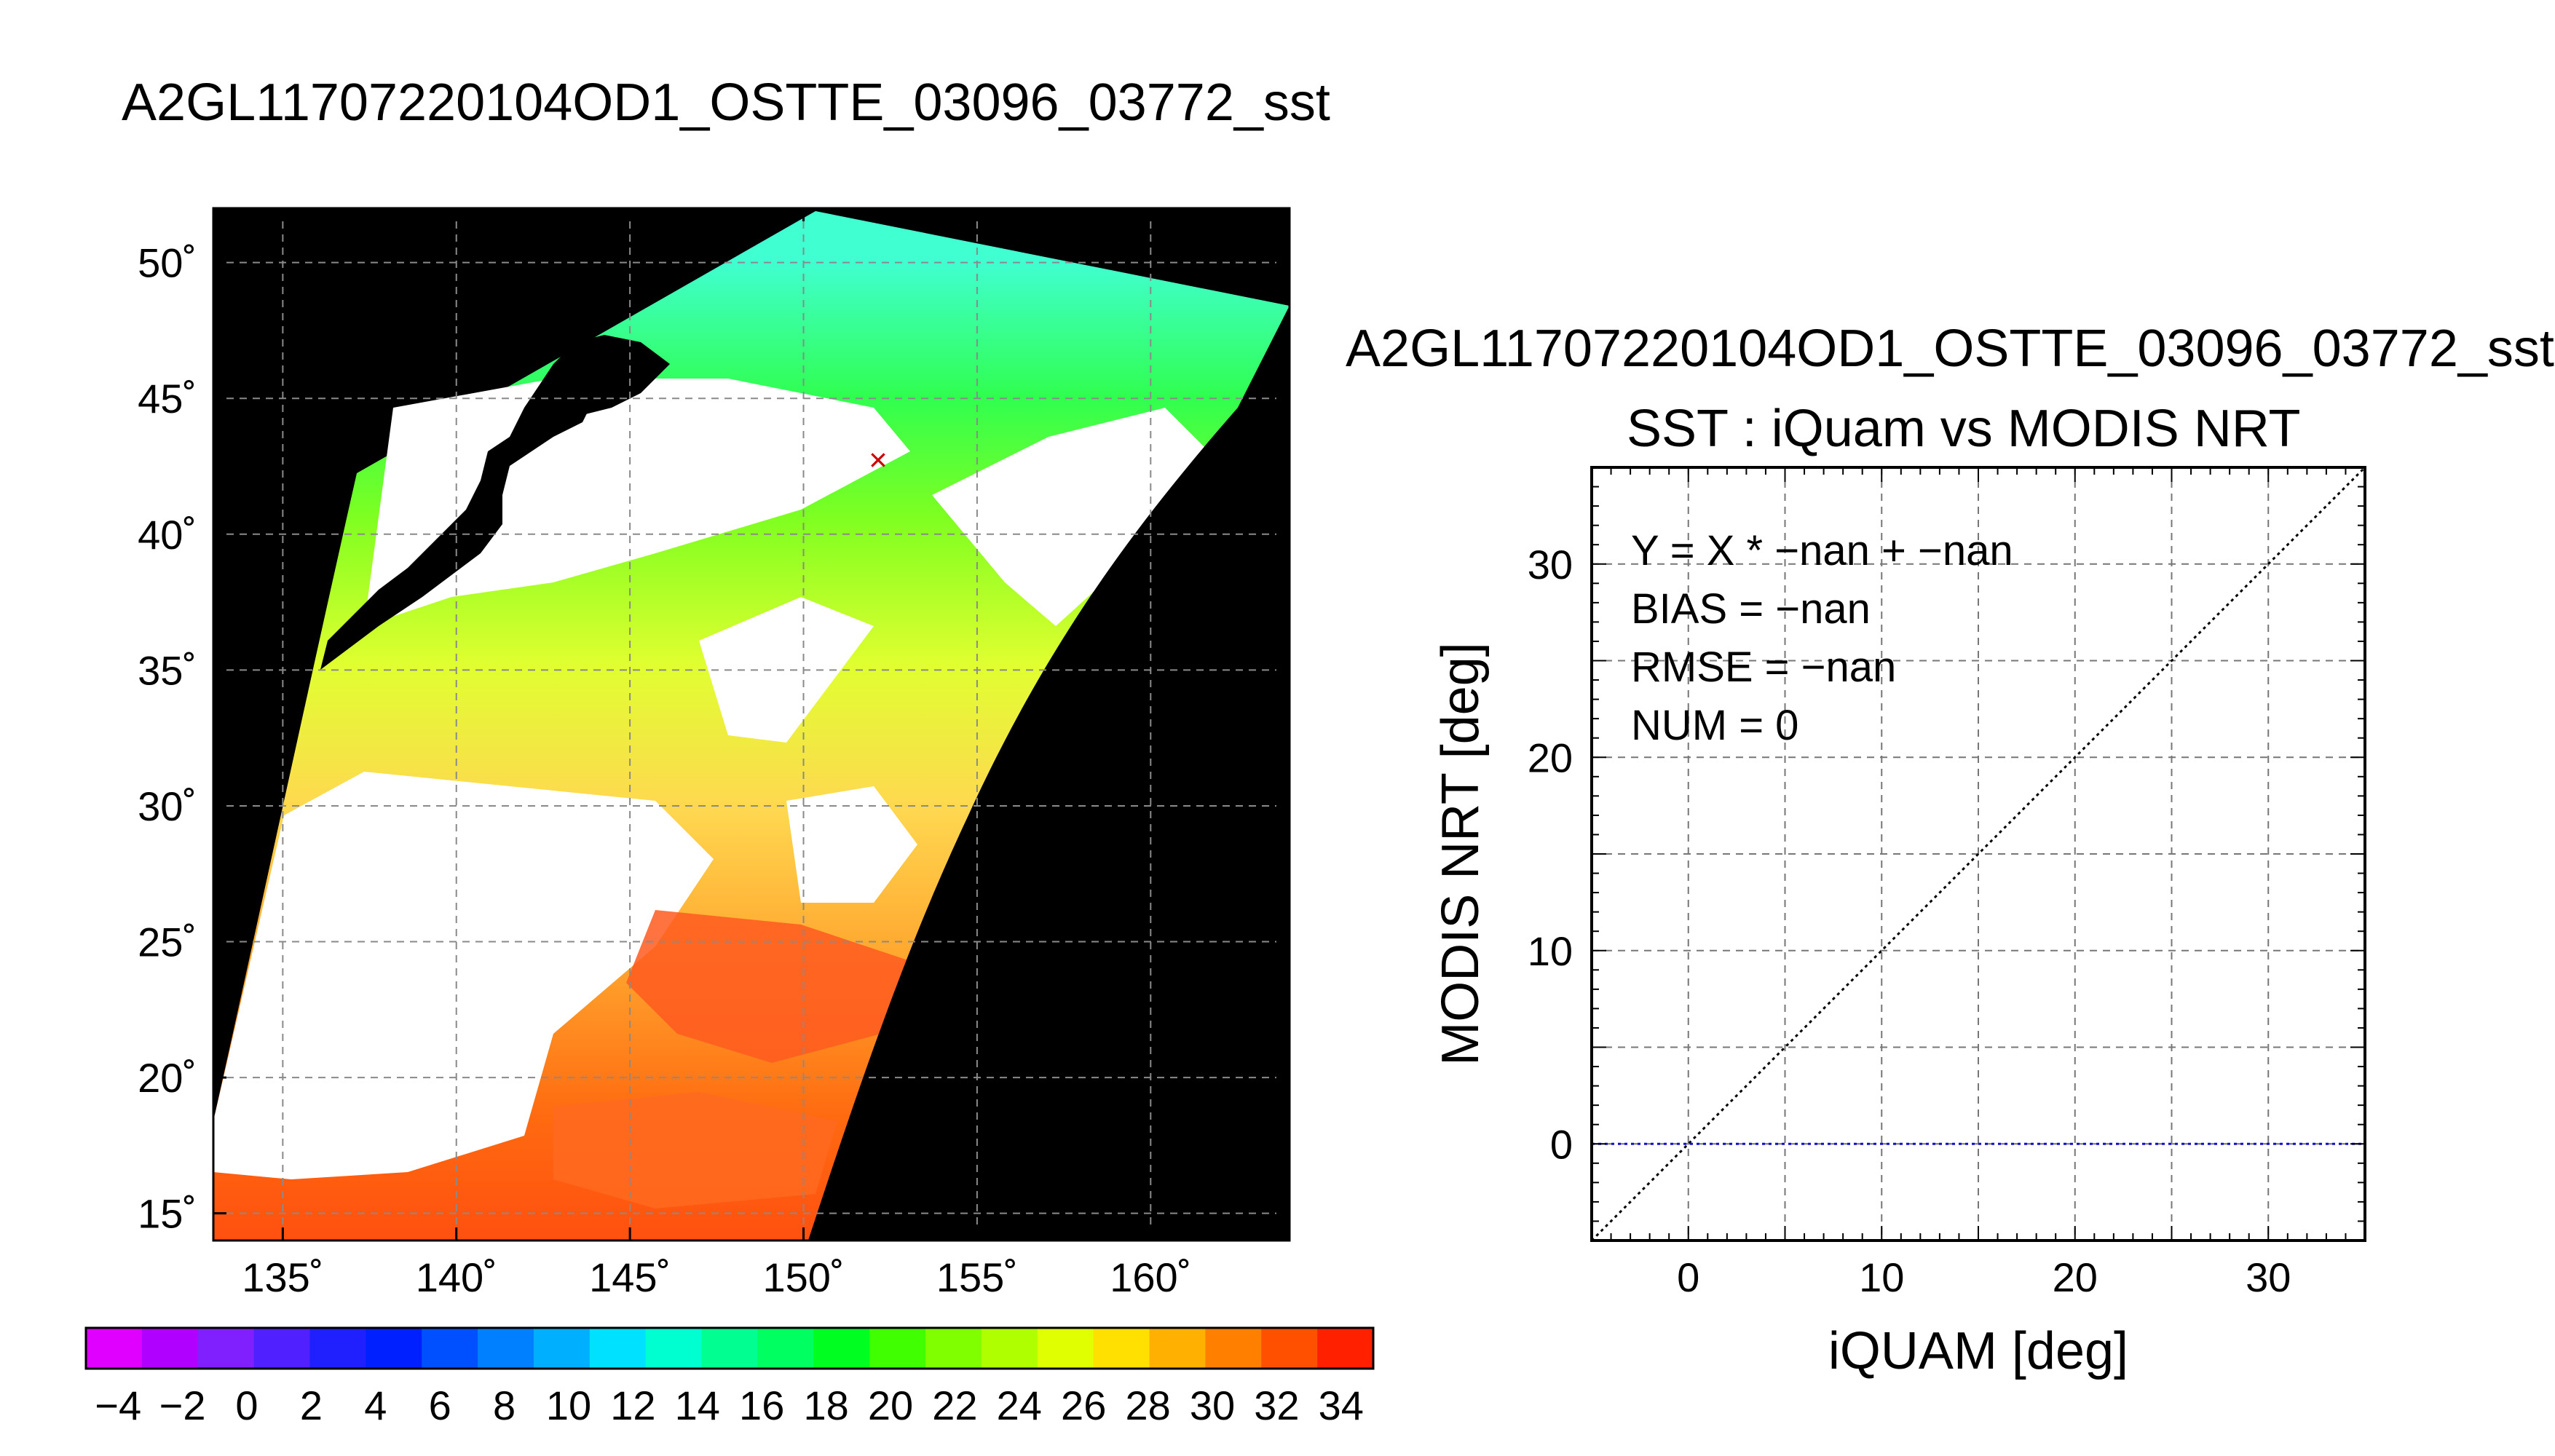 This screenshot has width=2555, height=1456. Describe the element at coordinates (632, 1405) in the screenshot. I see `colorbar-label: 12` at that location.